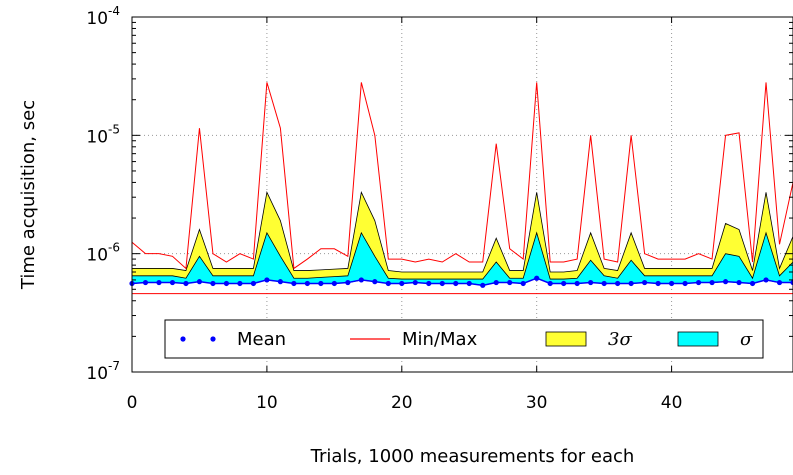 This screenshot has height=475, width=793. Describe the element at coordinates (537, 403) in the screenshot. I see `x-tick-label: 30` at that location.